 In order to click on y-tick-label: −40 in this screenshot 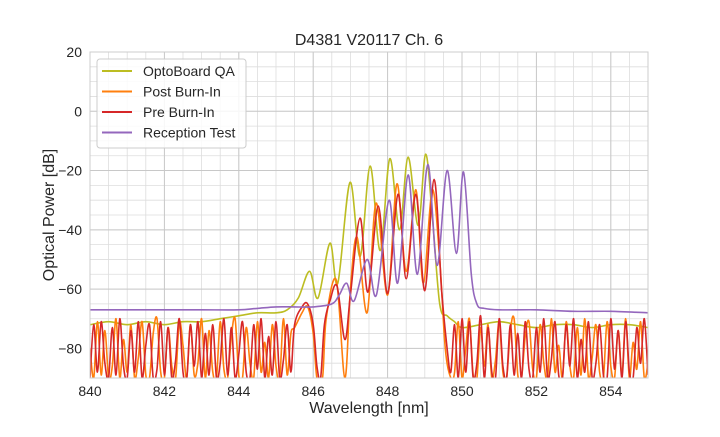, I will do `click(70, 230)`.